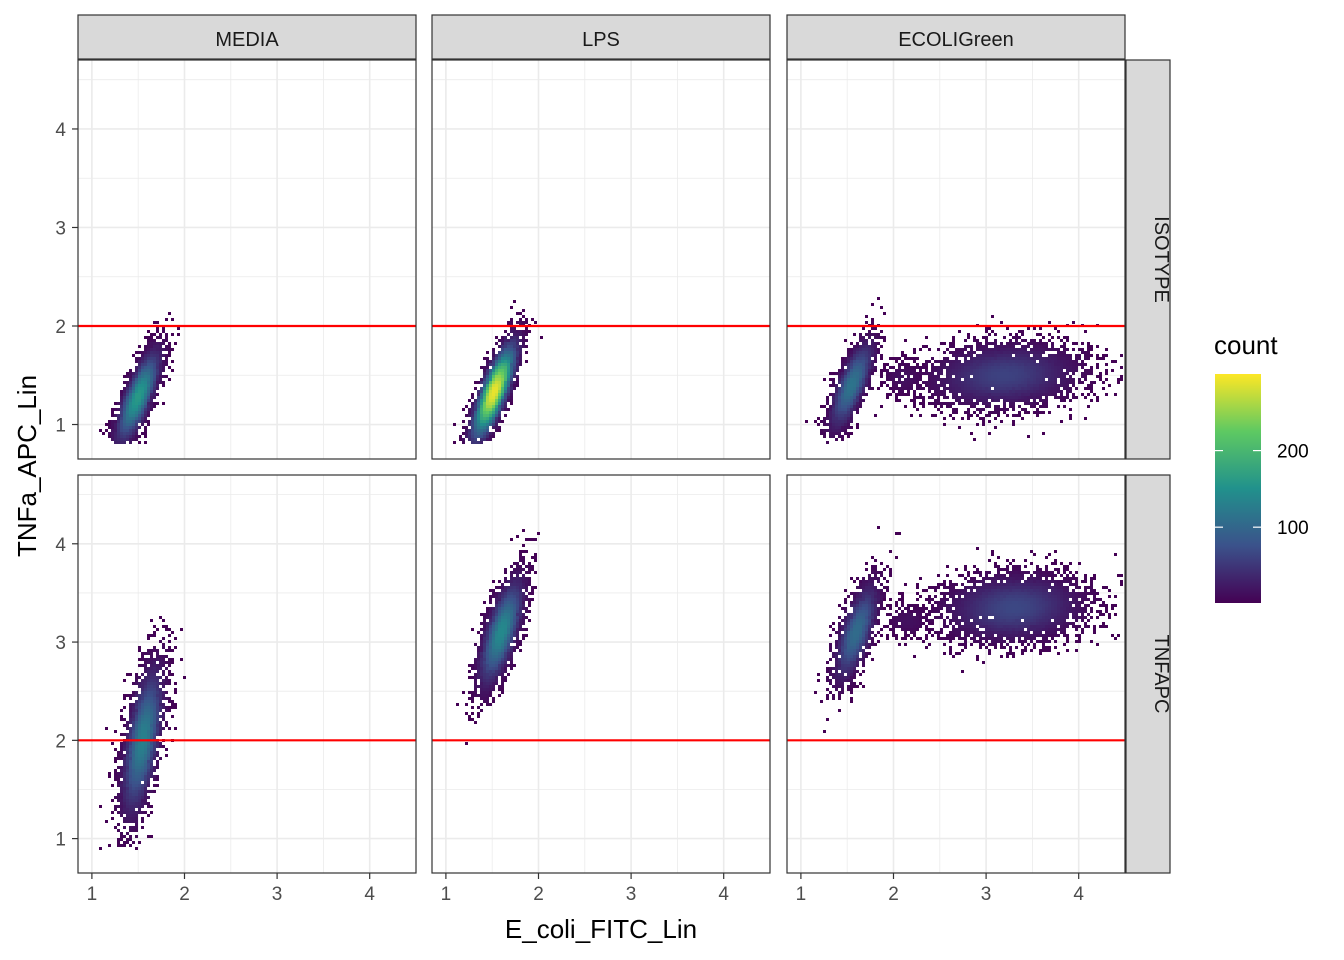  Describe the element at coordinates (1293, 452) in the screenshot. I see `legend-tick-label: 200` at that location.